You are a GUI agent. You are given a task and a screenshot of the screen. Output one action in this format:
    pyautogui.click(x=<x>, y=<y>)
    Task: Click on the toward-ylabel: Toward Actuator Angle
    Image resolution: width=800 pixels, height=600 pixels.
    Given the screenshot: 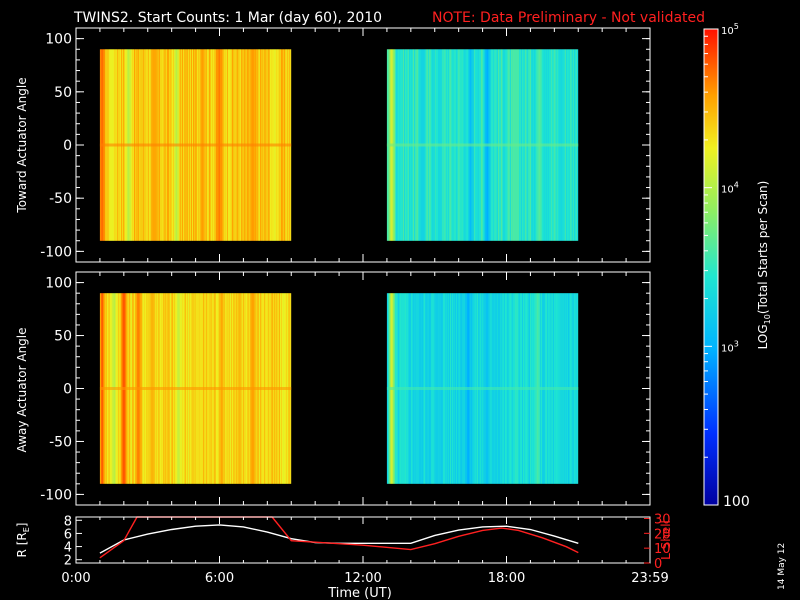 What is the action you would take?
    pyautogui.click(x=22, y=145)
    